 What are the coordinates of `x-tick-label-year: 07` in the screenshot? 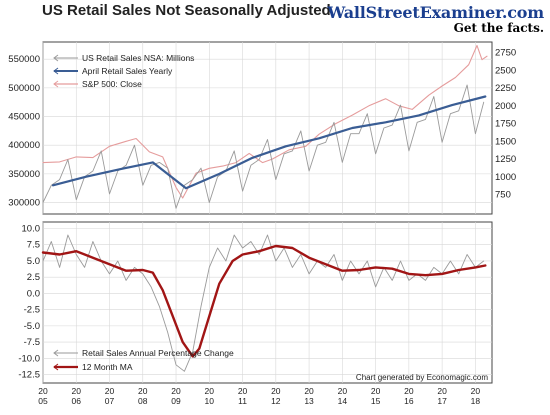 It's located at (110, 401).